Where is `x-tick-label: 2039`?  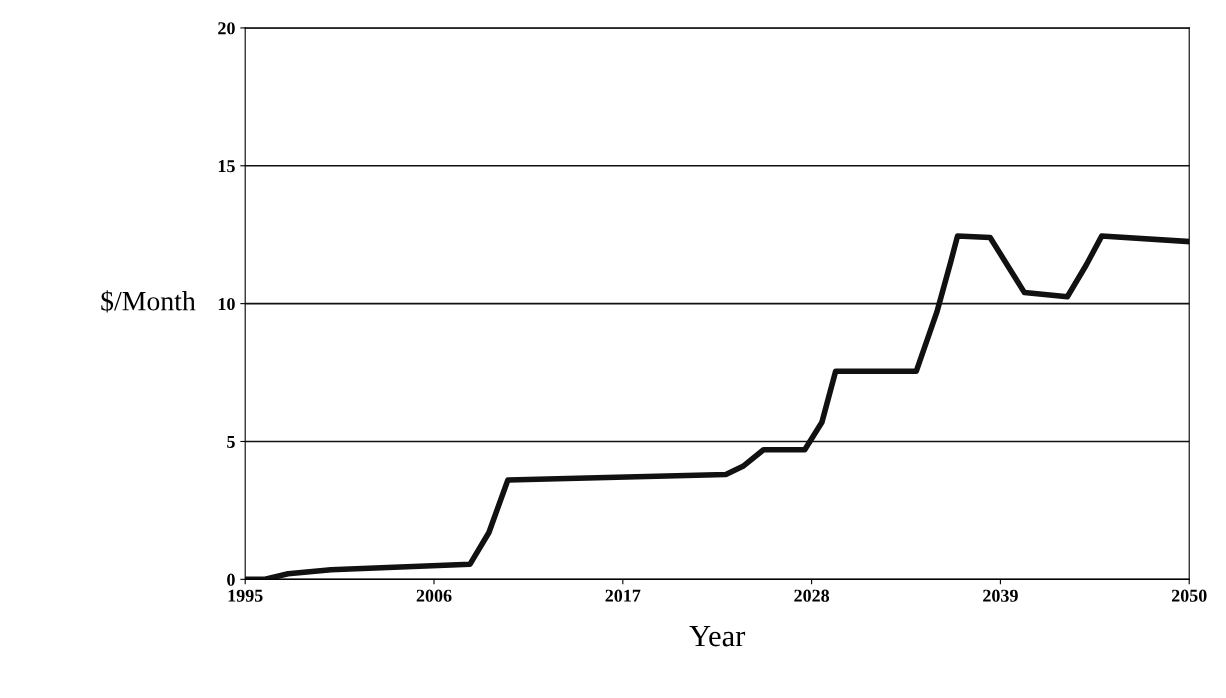
x-tick-label: 2039 is located at coordinates (1000, 595).